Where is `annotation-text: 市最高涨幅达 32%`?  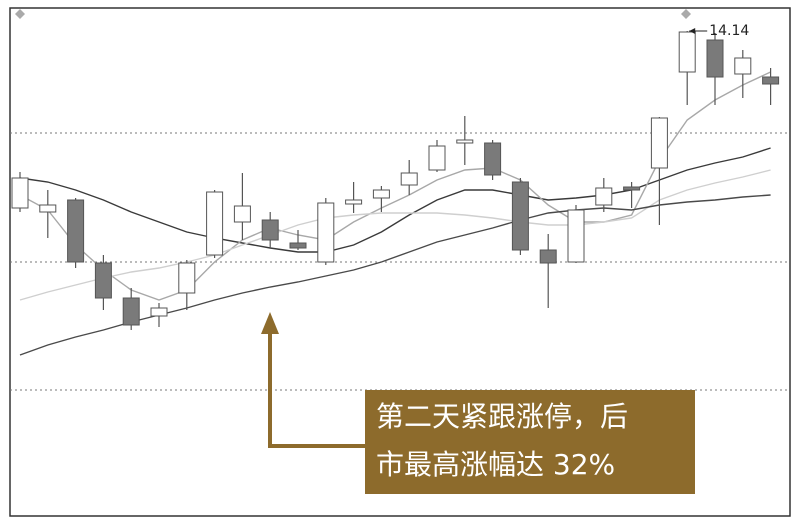
annotation-text: 市最高涨幅达 32% is located at coordinates (495, 464).